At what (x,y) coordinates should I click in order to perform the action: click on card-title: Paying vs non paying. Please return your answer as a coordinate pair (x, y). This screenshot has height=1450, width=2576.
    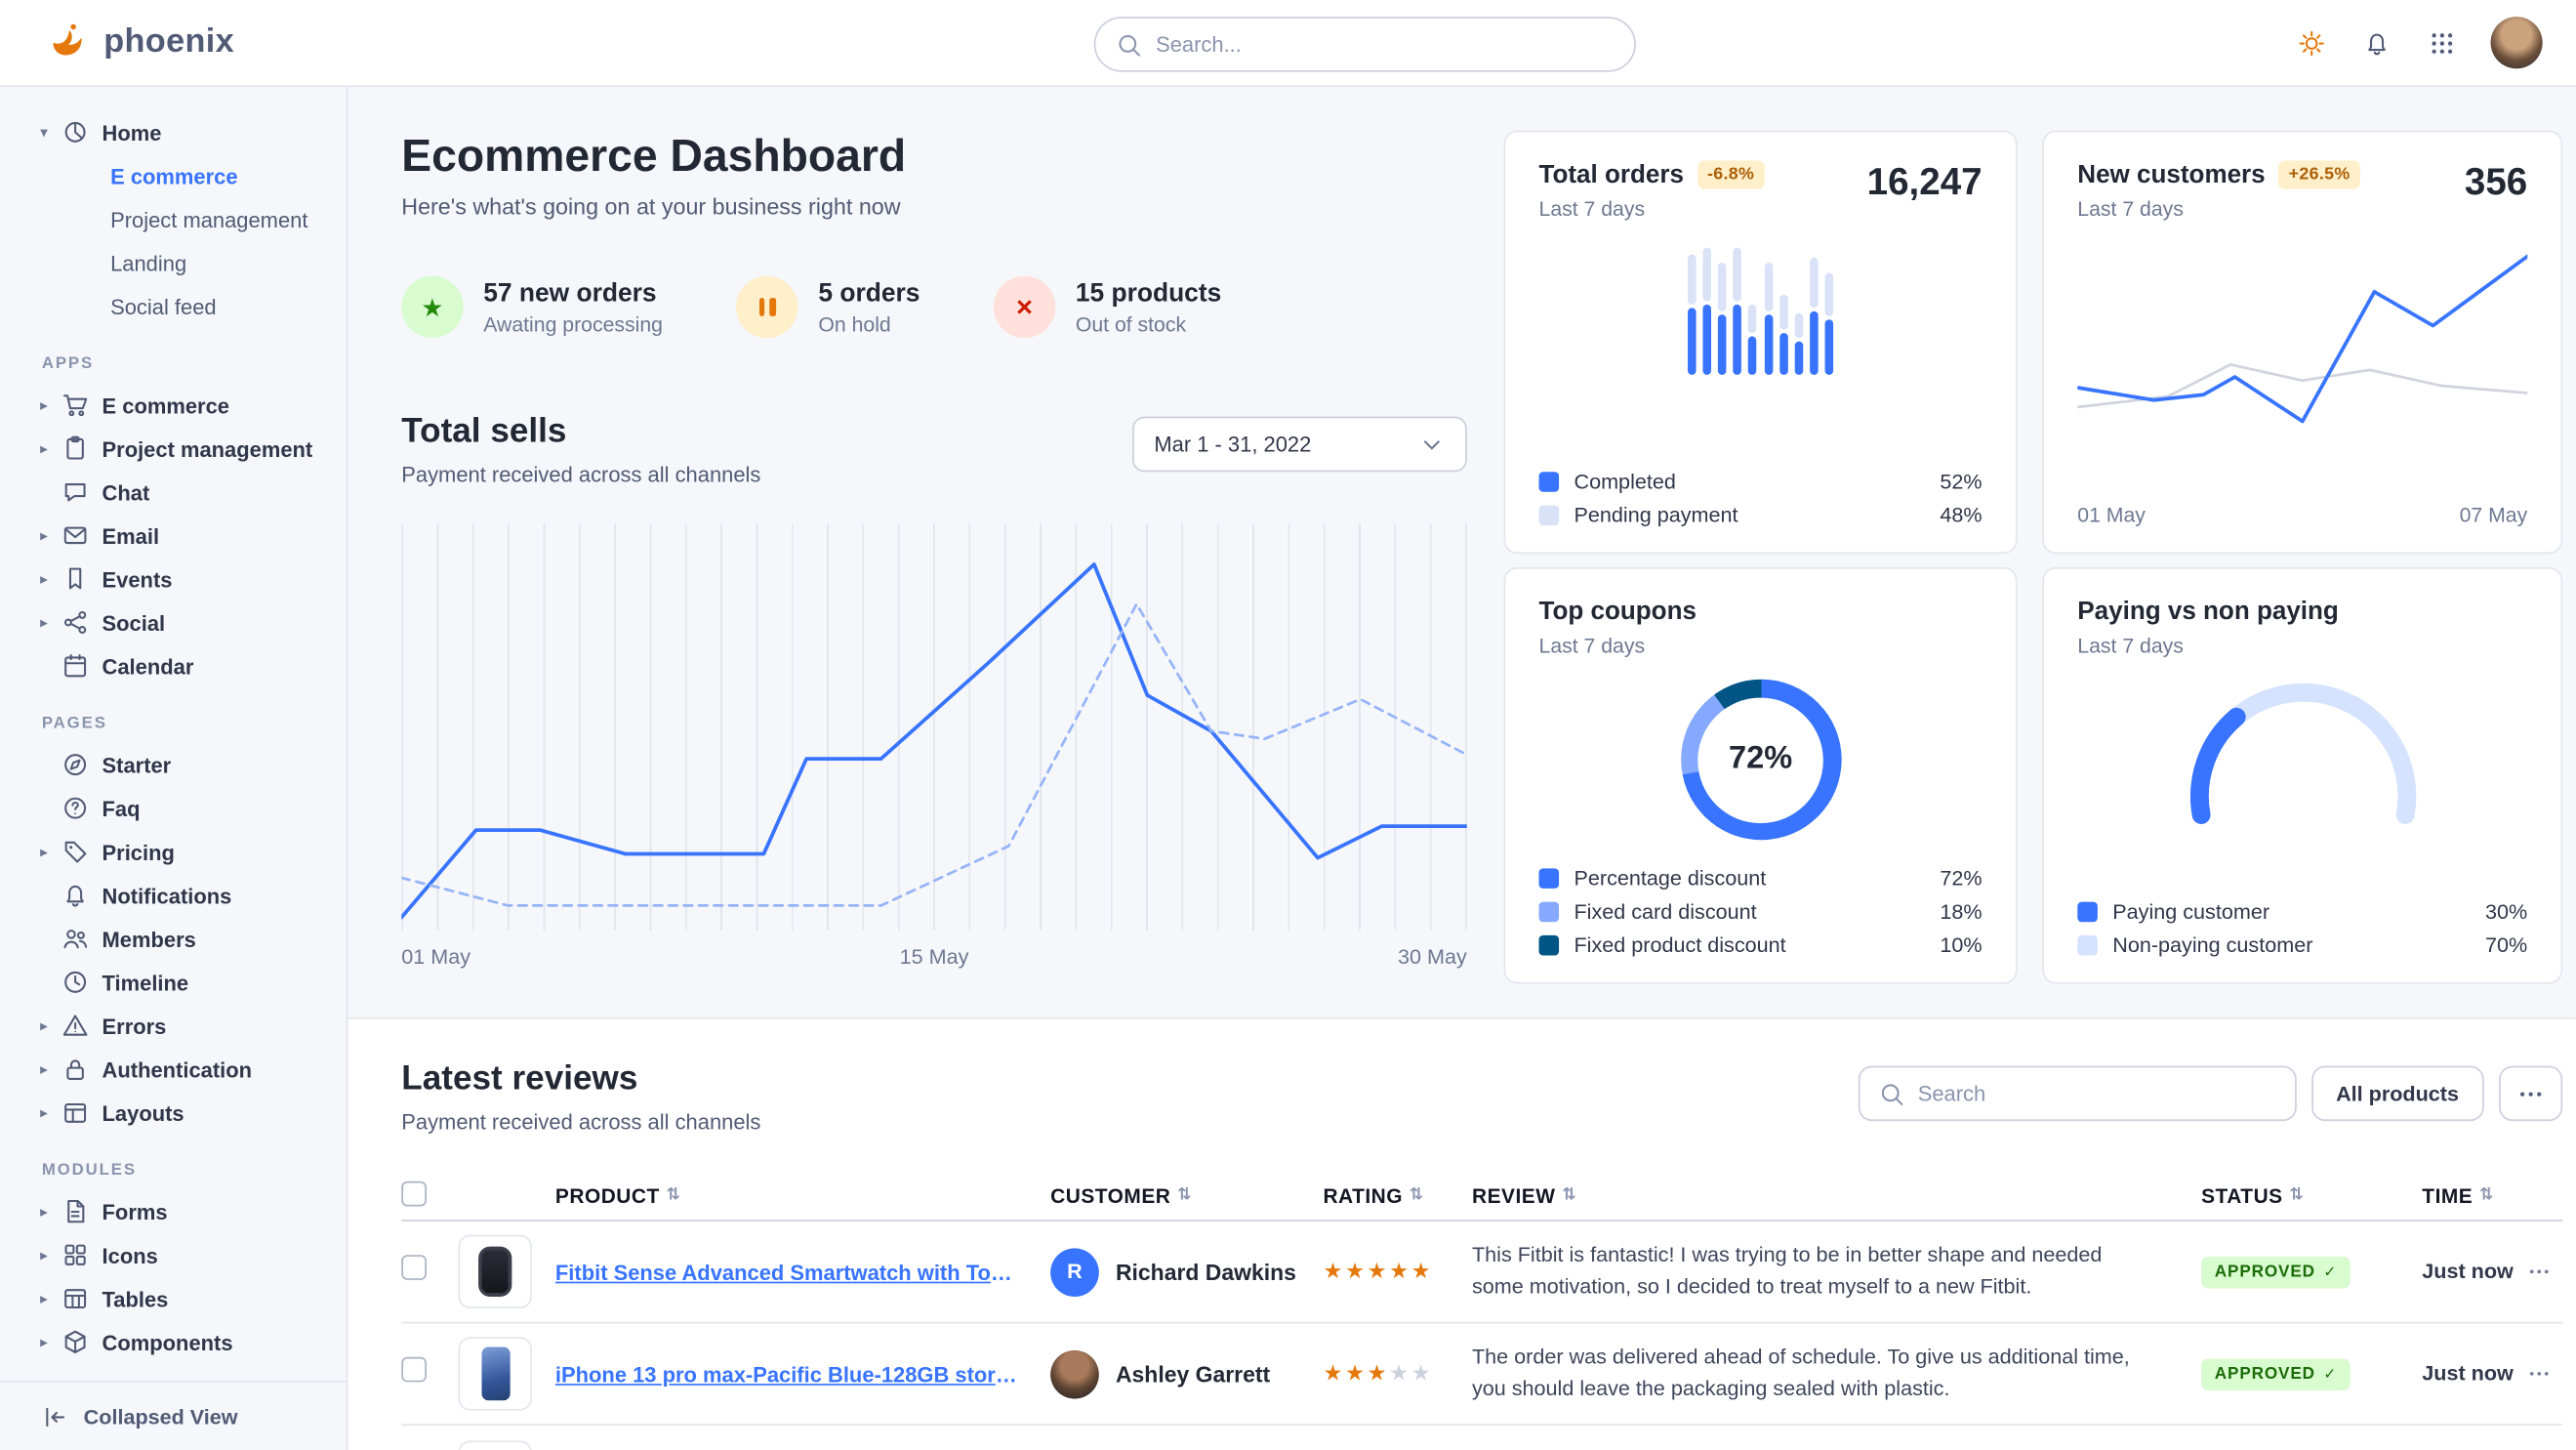
    Looking at the image, I should click on (2208, 611).